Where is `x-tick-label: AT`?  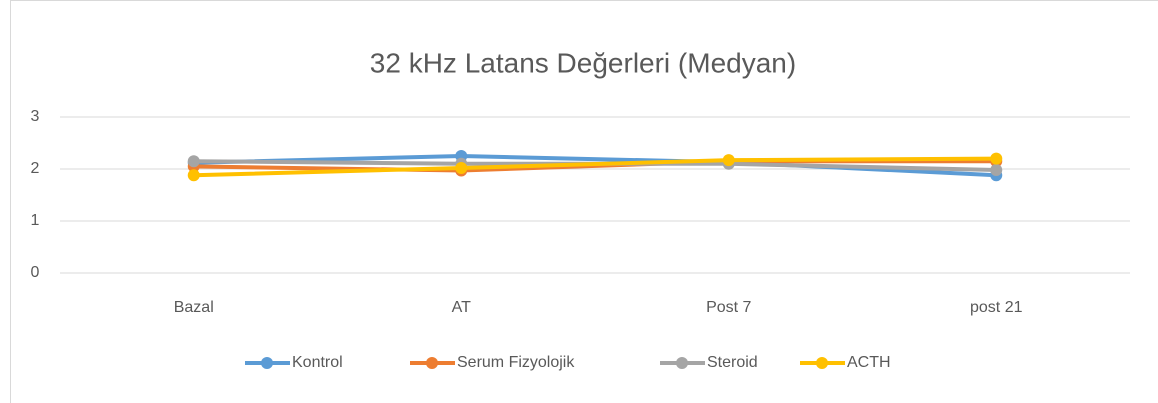 x-tick-label: AT is located at coordinates (461, 307).